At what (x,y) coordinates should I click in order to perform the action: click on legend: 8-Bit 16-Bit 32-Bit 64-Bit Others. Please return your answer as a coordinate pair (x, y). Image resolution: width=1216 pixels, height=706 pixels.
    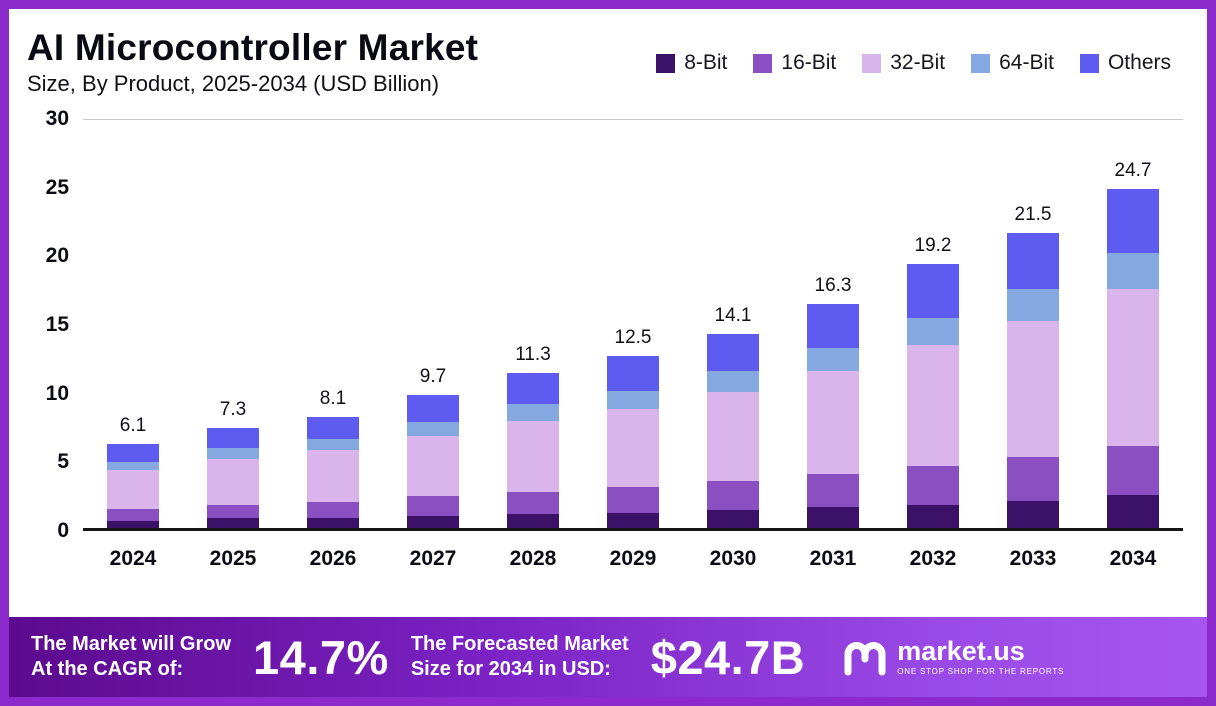
    Looking at the image, I should click on (913, 63).